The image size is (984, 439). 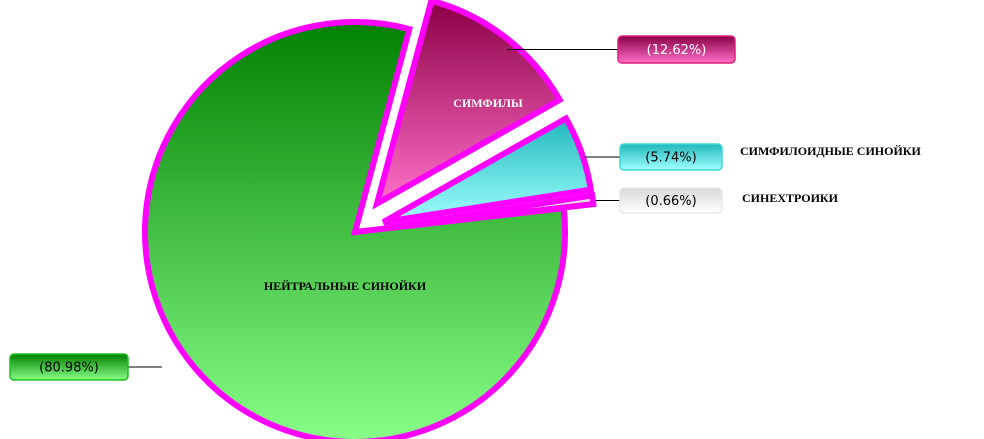 I want to click on value-label: (0.66%), so click(x=670, y=201).